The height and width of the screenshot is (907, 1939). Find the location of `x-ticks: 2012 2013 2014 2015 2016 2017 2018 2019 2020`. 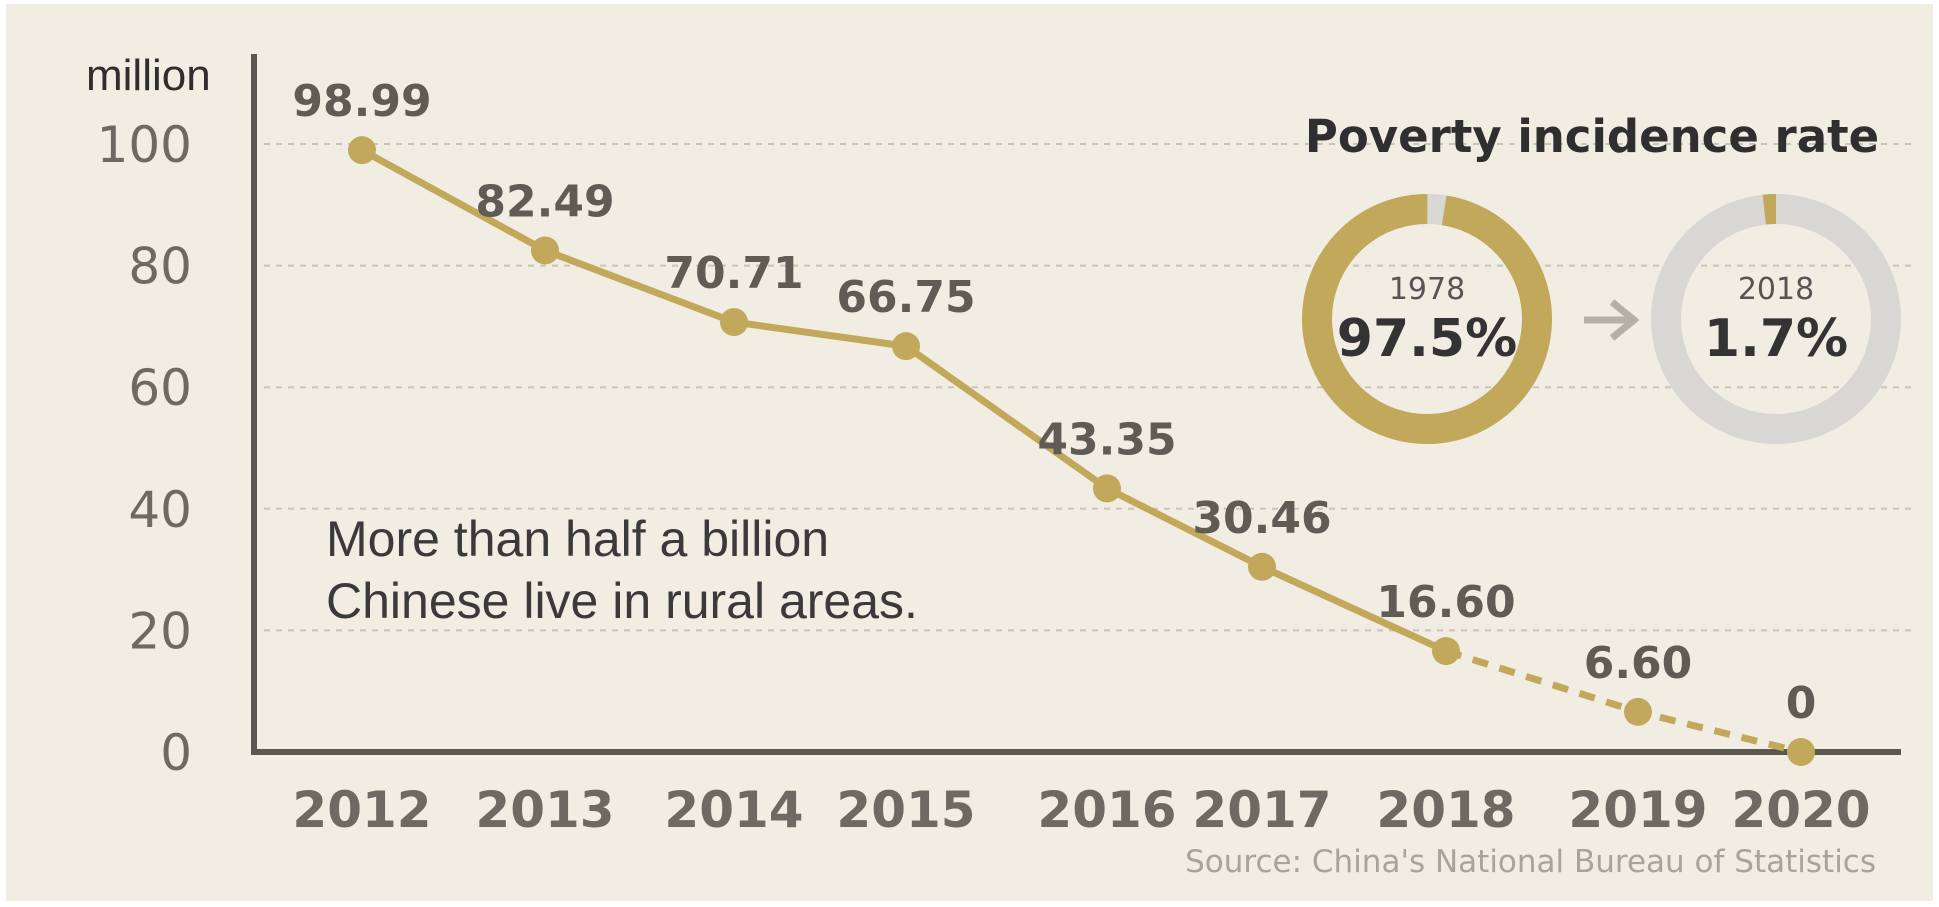

x-ticks: 2012 2013 2014 2015 2016 2017 2018 2019 2020 is located at coordinates (1081, 810).